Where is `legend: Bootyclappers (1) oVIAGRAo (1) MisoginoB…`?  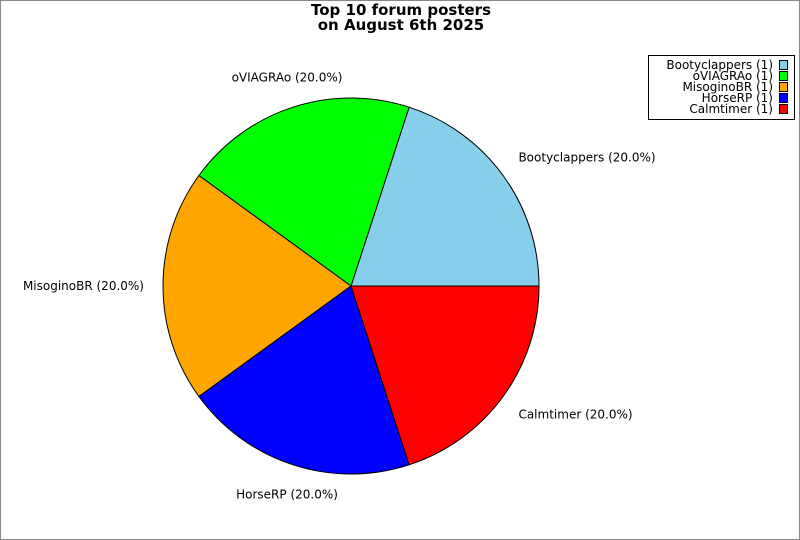
legend: Bootyclappers (1) oVIAGRAo (1) MisoginoB… is located at coordinates (721, 87).